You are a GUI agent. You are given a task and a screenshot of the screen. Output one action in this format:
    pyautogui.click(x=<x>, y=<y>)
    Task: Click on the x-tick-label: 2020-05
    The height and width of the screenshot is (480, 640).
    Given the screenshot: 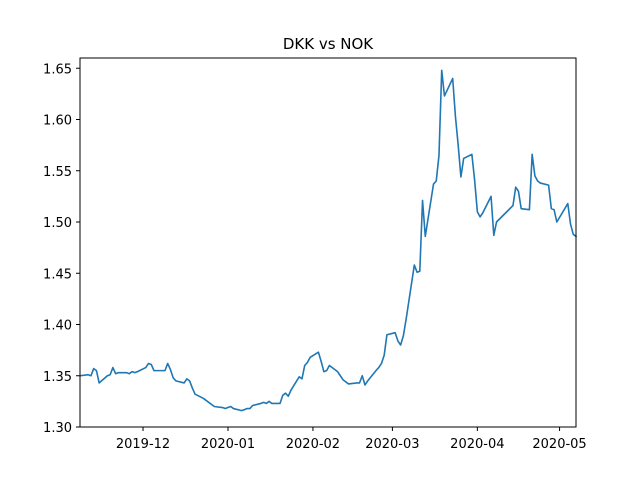 What is the action you would take?
    pyautogui.click(x=559, y=444)
    